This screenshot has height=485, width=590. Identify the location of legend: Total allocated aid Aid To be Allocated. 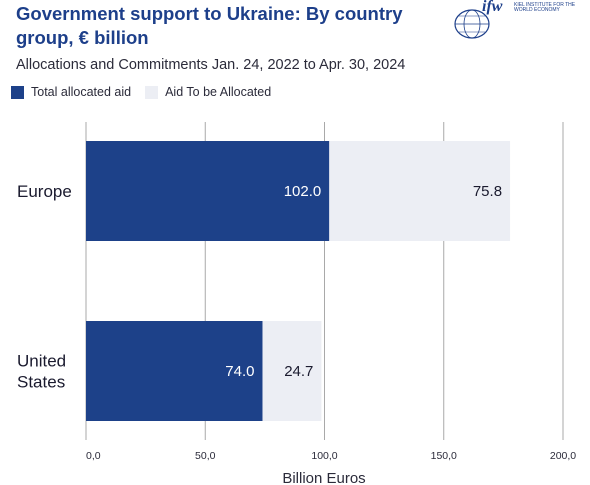
(148, 92).